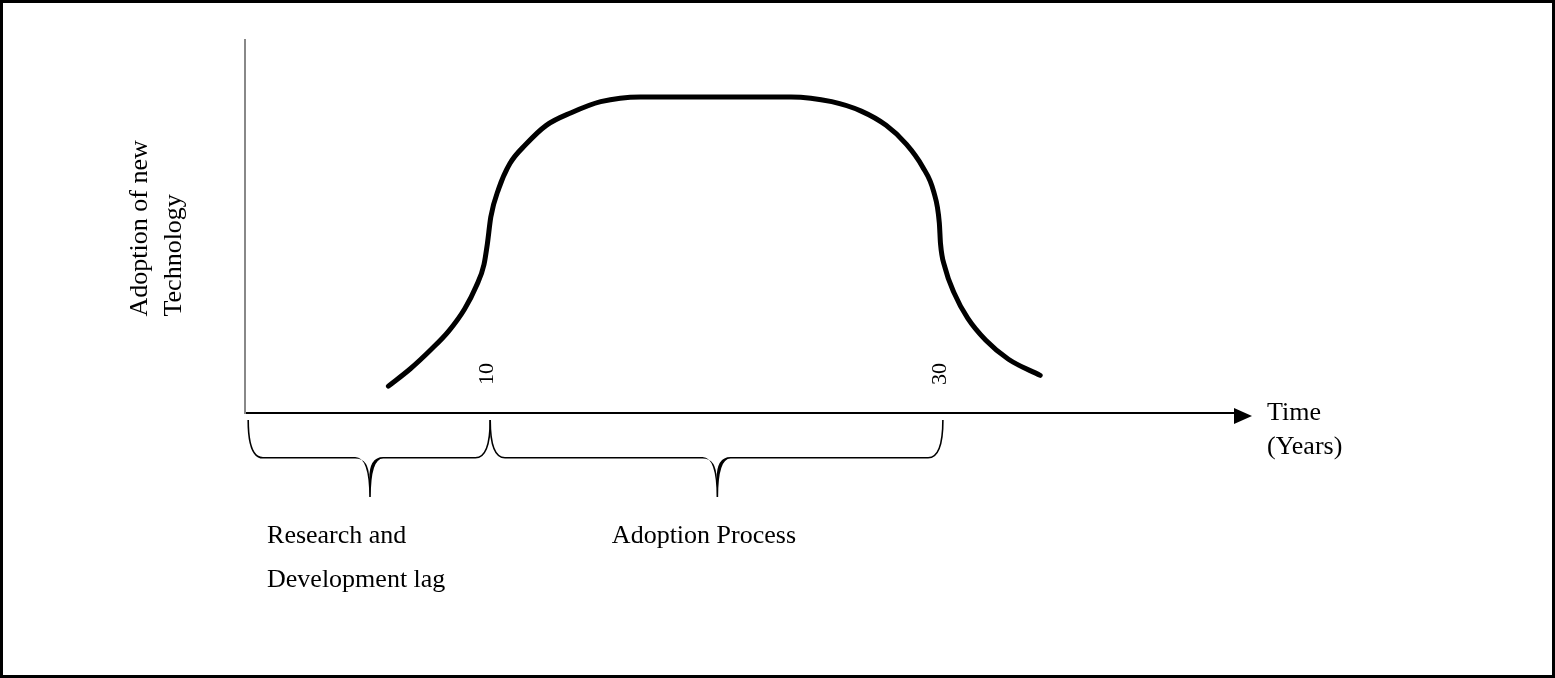  Describe the element at coordinates (939, 374) in the screenshot. I see `x-tick-label: 30` at that location.